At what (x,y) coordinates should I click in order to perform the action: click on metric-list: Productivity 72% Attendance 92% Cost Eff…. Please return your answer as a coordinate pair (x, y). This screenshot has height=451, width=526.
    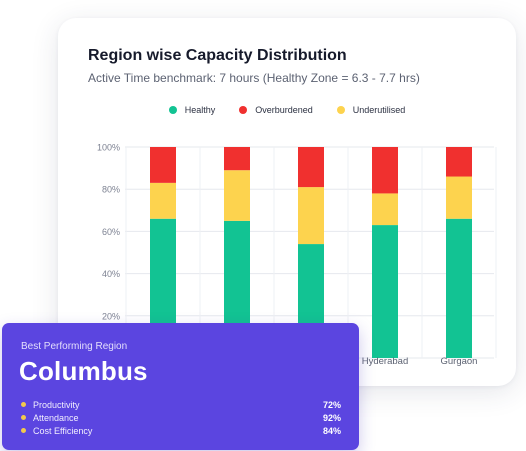
    Looking at the image, I should click on (181, 417).